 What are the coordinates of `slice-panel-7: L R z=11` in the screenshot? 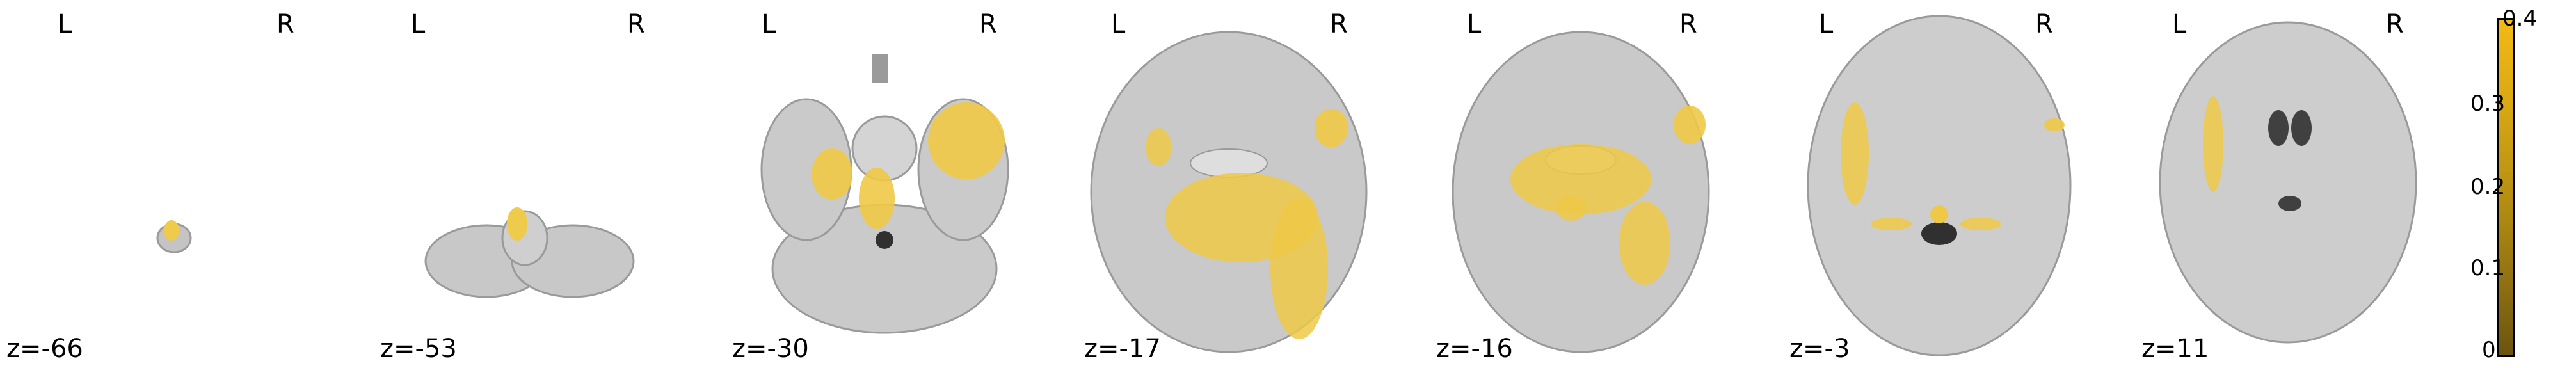 It's located at (2310, 184).